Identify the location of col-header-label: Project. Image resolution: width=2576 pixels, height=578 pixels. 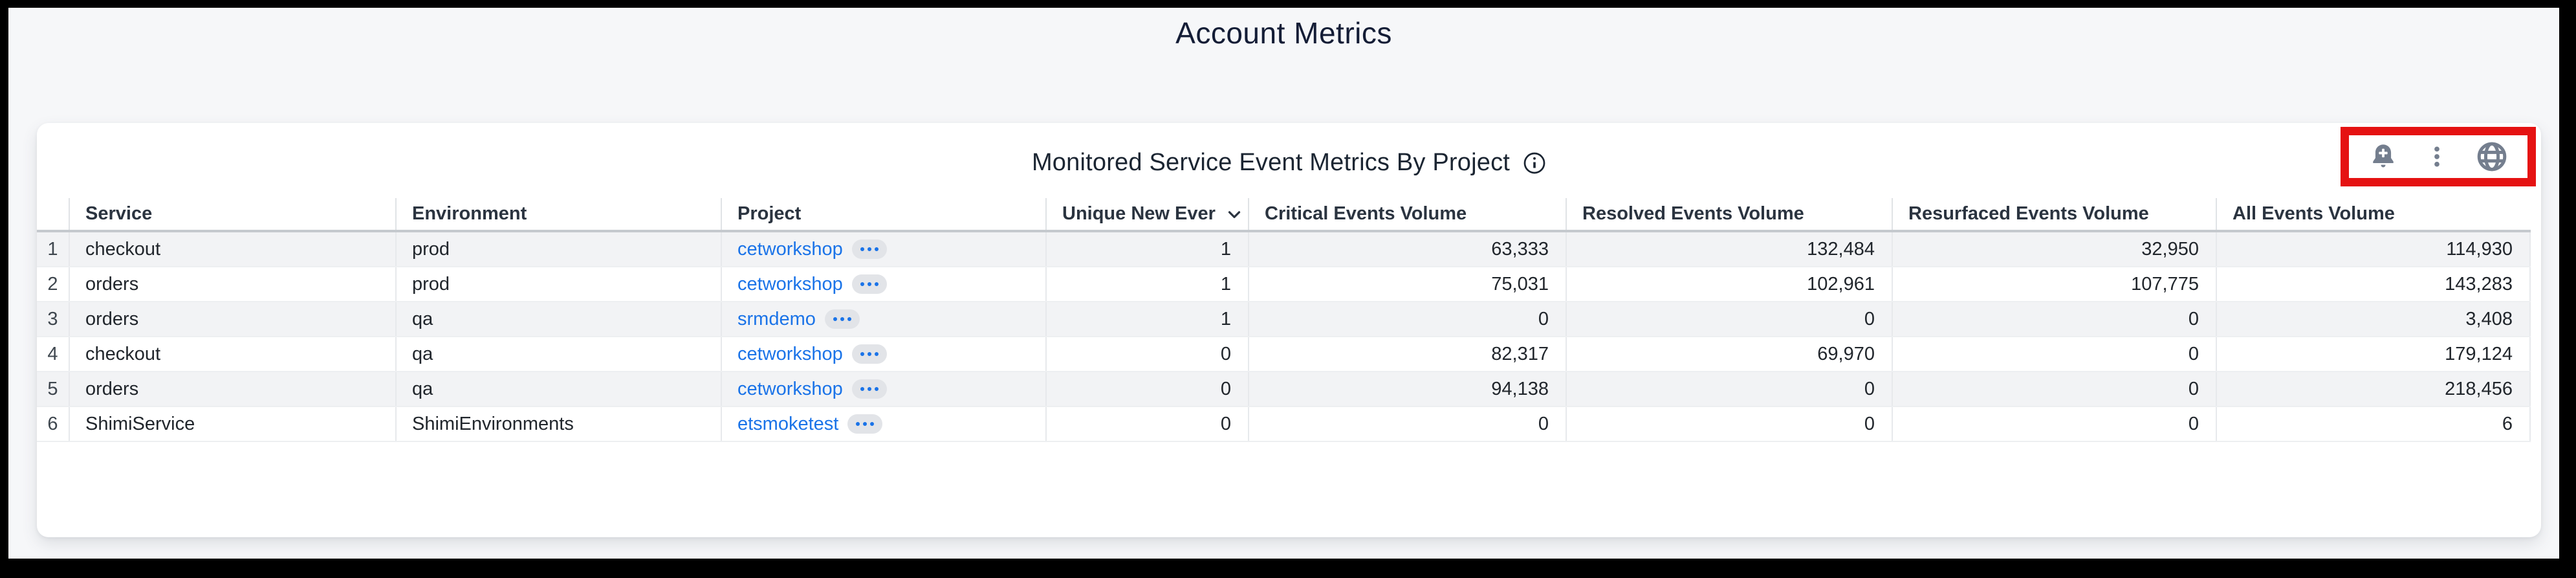
(769, 213).